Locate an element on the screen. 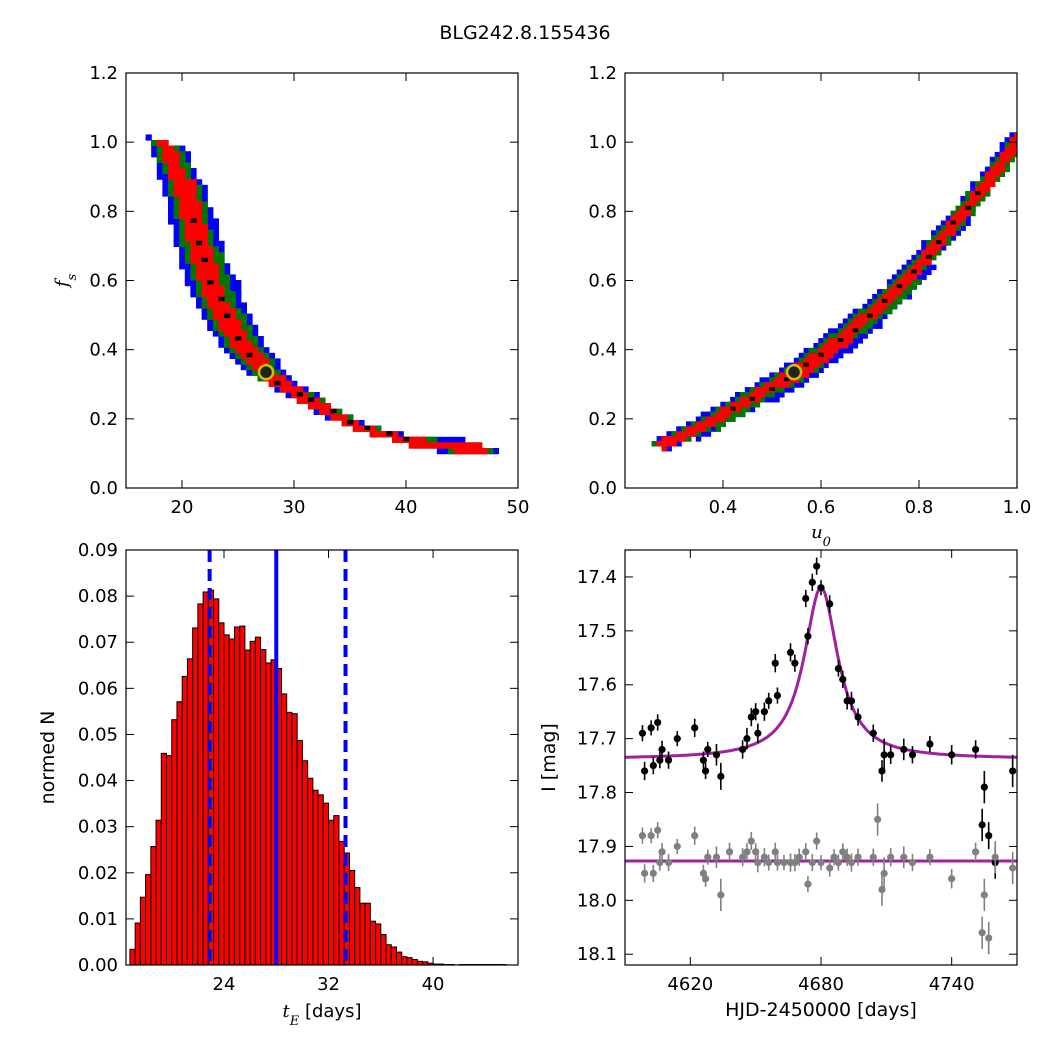 Image resolution: width=1050 pixels, height=1050 pixels. panel-lc-ytick-label: 17.7 is located at coordinates (597, 739).